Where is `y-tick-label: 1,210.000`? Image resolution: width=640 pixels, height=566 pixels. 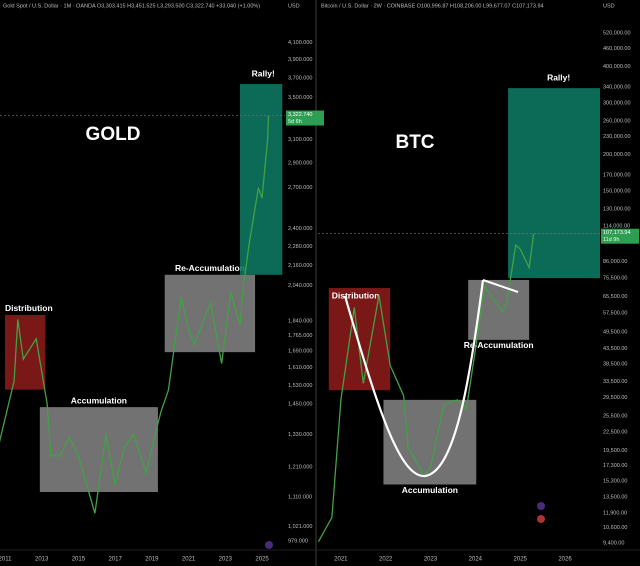 y-tick-label: 1,210.000 is located at coordinates (300, 468).